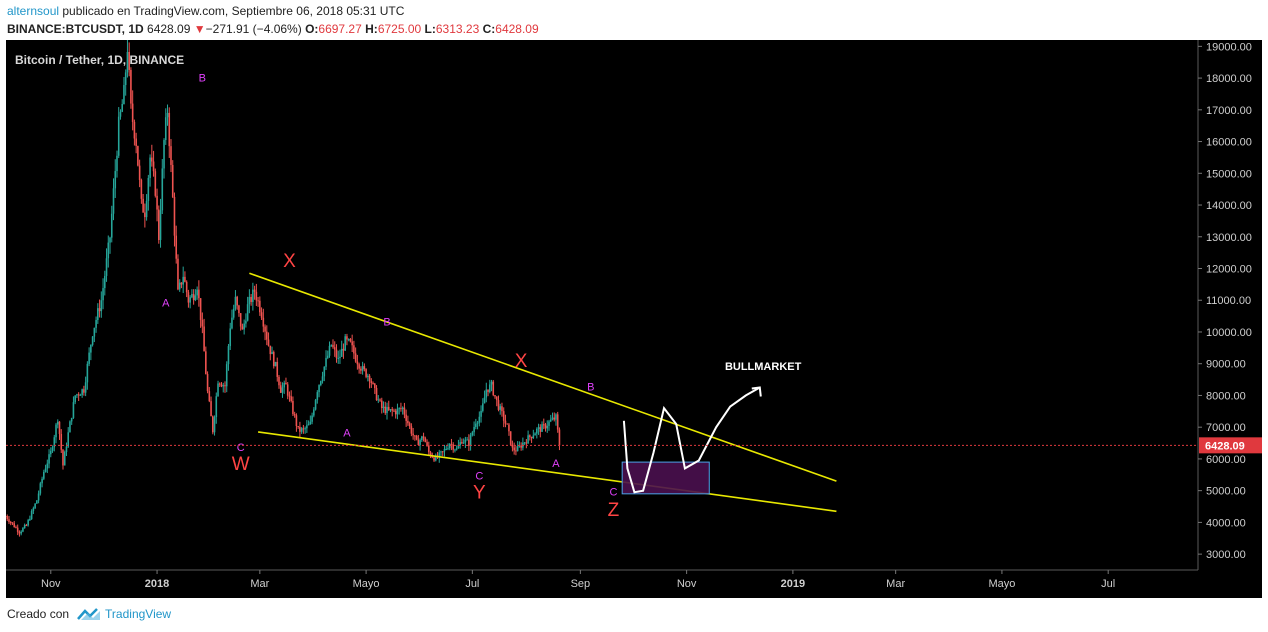 Image resolution: width=1268 pixels, height=632 pixels. Describe the element at coordinates (665, 478) in the screenshot. I see `target-zone-box` at that location.